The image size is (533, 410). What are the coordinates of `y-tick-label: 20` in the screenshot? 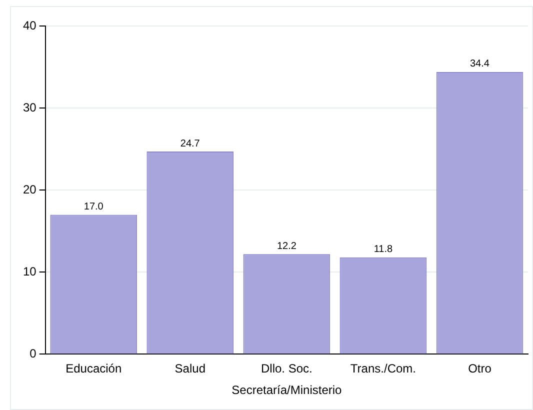 It's located at (29, 189).